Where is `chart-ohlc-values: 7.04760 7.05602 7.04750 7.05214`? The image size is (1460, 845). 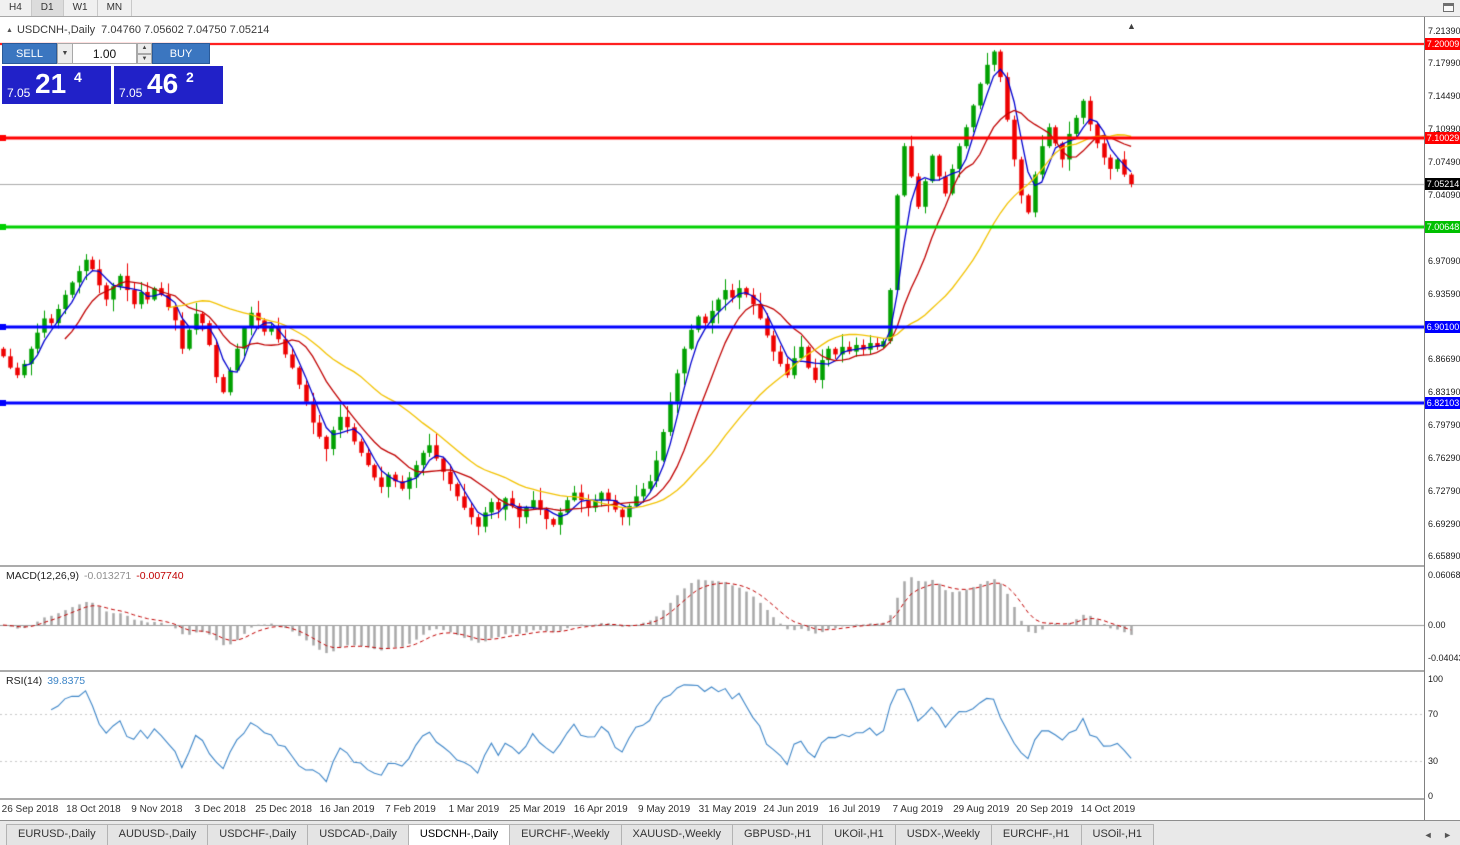
chart-ohlc-values: 7.04760 7.05602 7.04750 7.05214 is located at coordinates (185, 30).